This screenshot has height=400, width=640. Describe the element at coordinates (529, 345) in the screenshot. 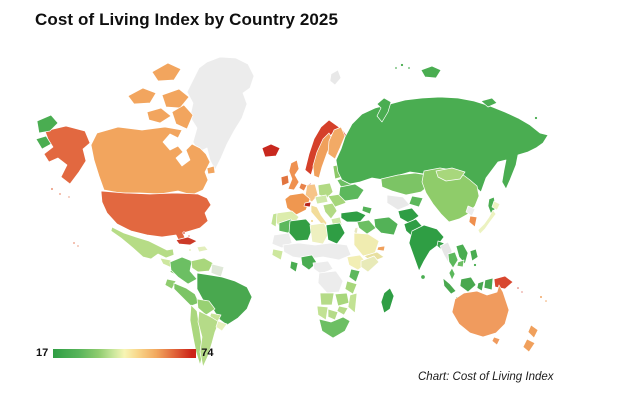

I see `country-new-zealand-south` at that location.